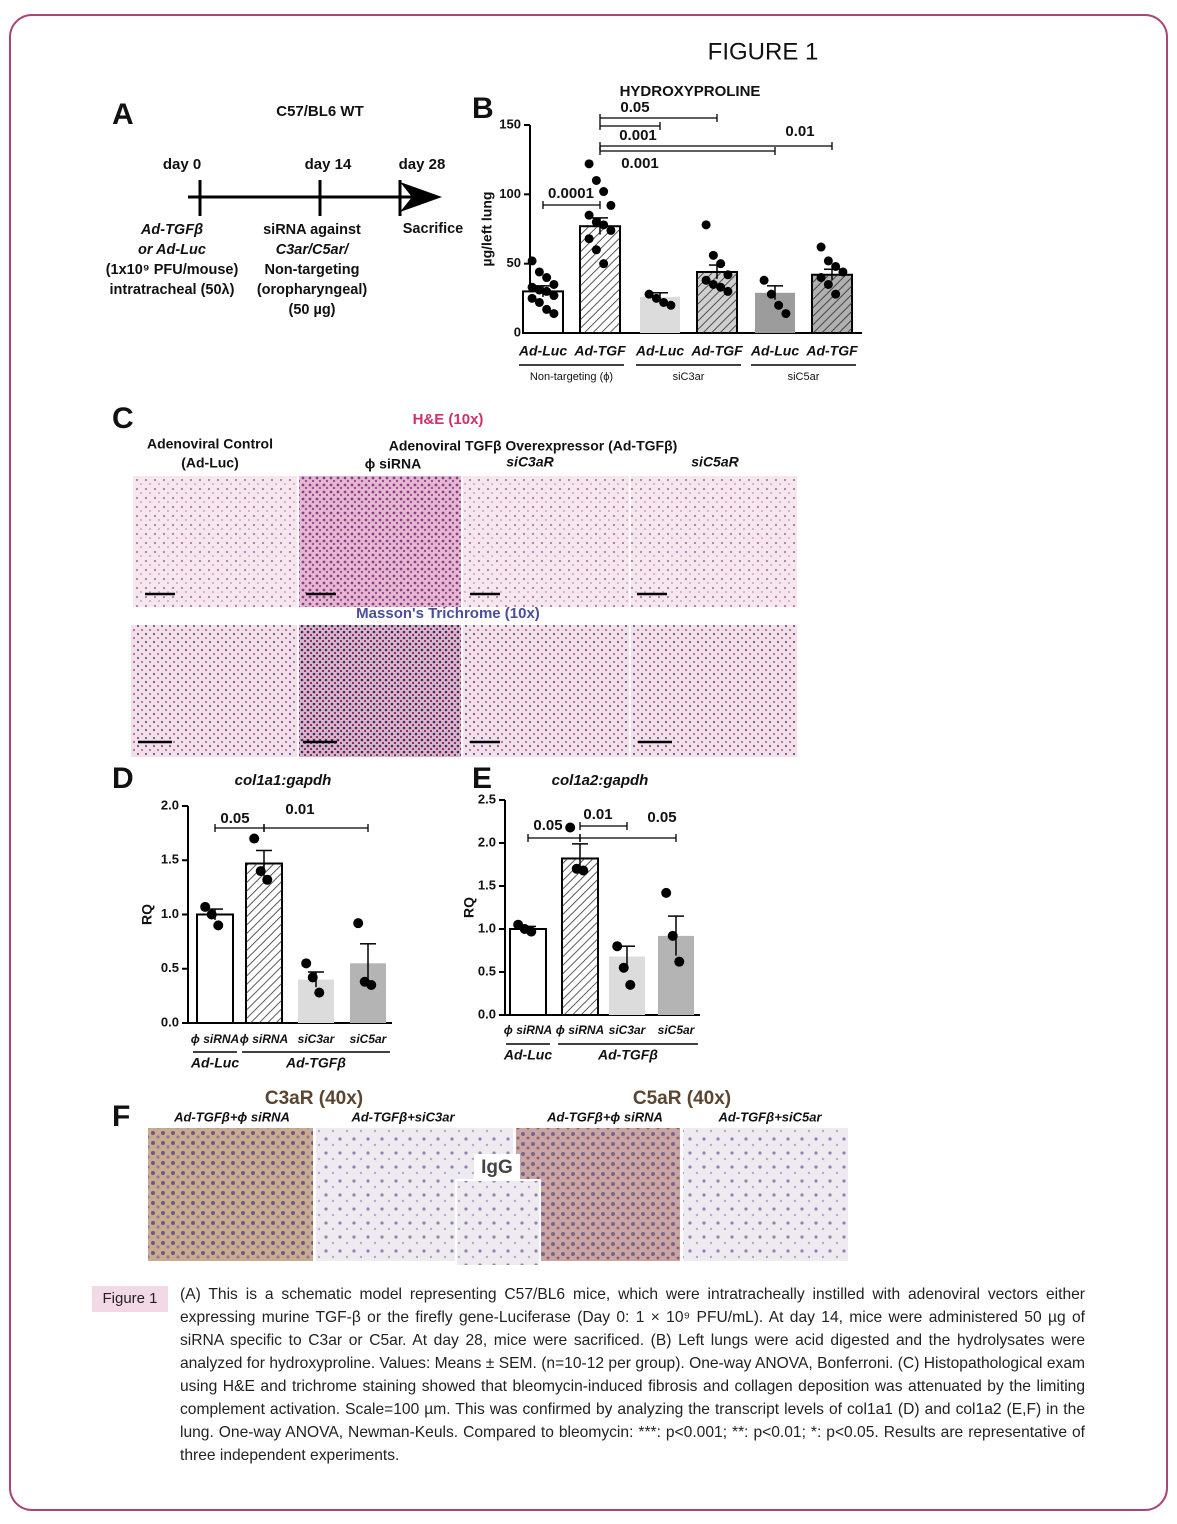 Image resolution: width=1177 pixels, height=1524 pixels. I want to click on stain-title: C3aR (40x), so click(314, 1098).